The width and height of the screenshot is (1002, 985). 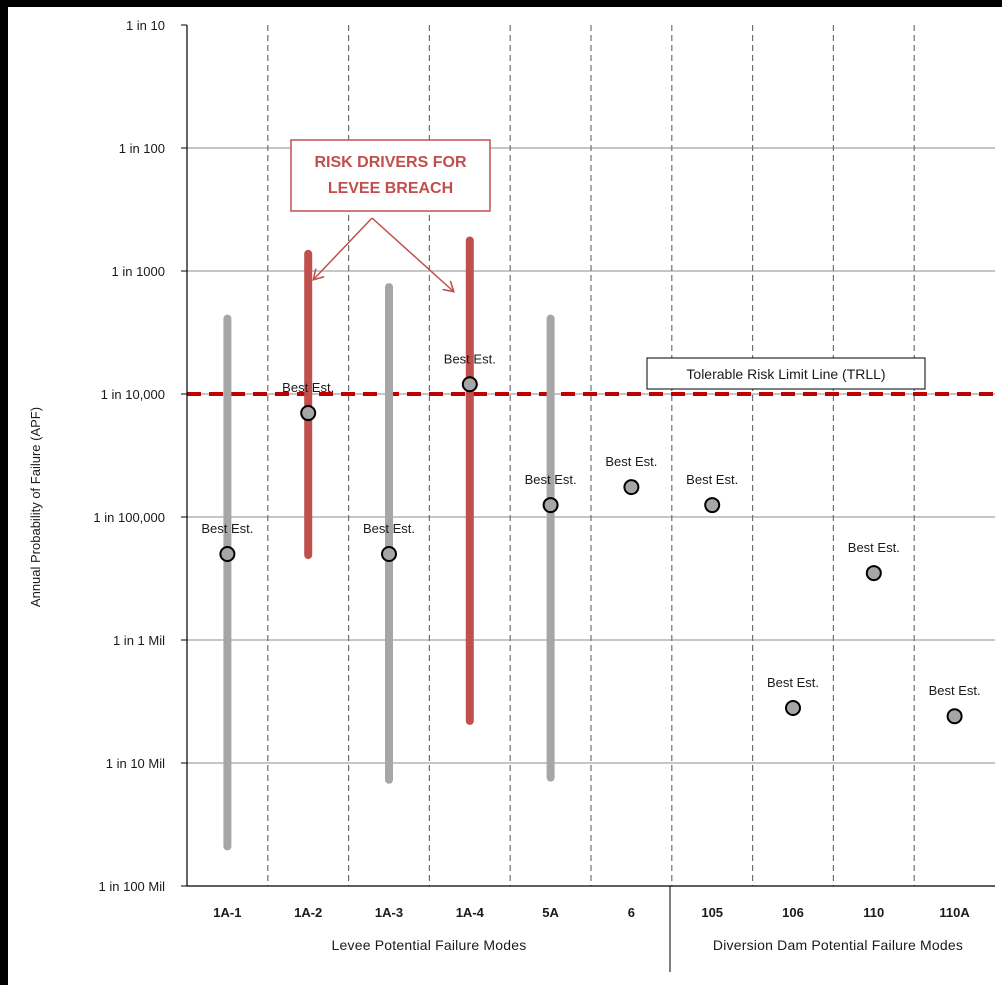 What do you see at coordinates (390, 162) in the screenshot?
I see `callout-line-1: RISK DRIVERS FOR` at bounding box center [390, 162].